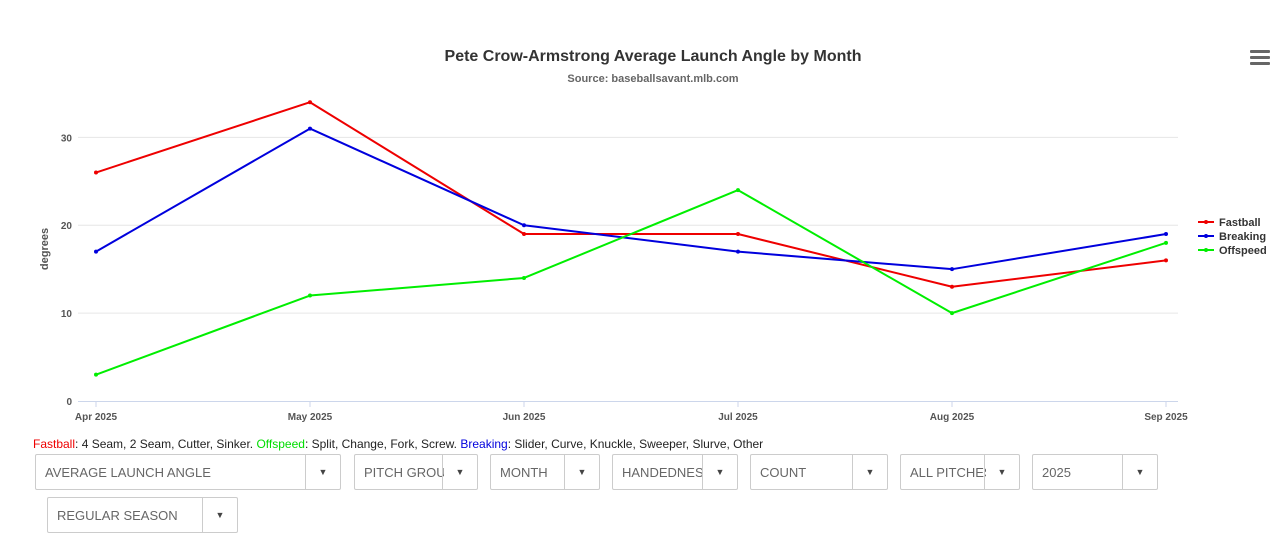 Image resolution: width=1281 pixels, height=557 pixels. I want to click on season-select-value: REGULAR SEASON, so click(117, 515).